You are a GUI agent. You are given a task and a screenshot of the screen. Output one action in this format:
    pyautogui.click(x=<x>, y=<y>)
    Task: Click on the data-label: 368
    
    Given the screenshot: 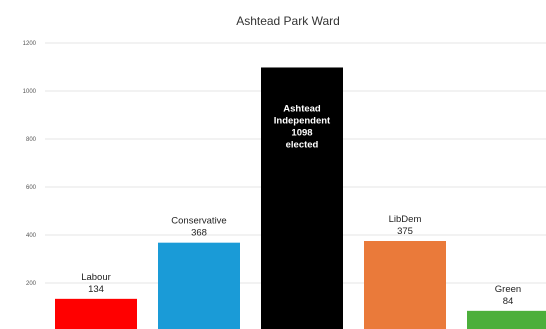 What is the action you would take?
    pyautogui.click(x=199, y=233)
    